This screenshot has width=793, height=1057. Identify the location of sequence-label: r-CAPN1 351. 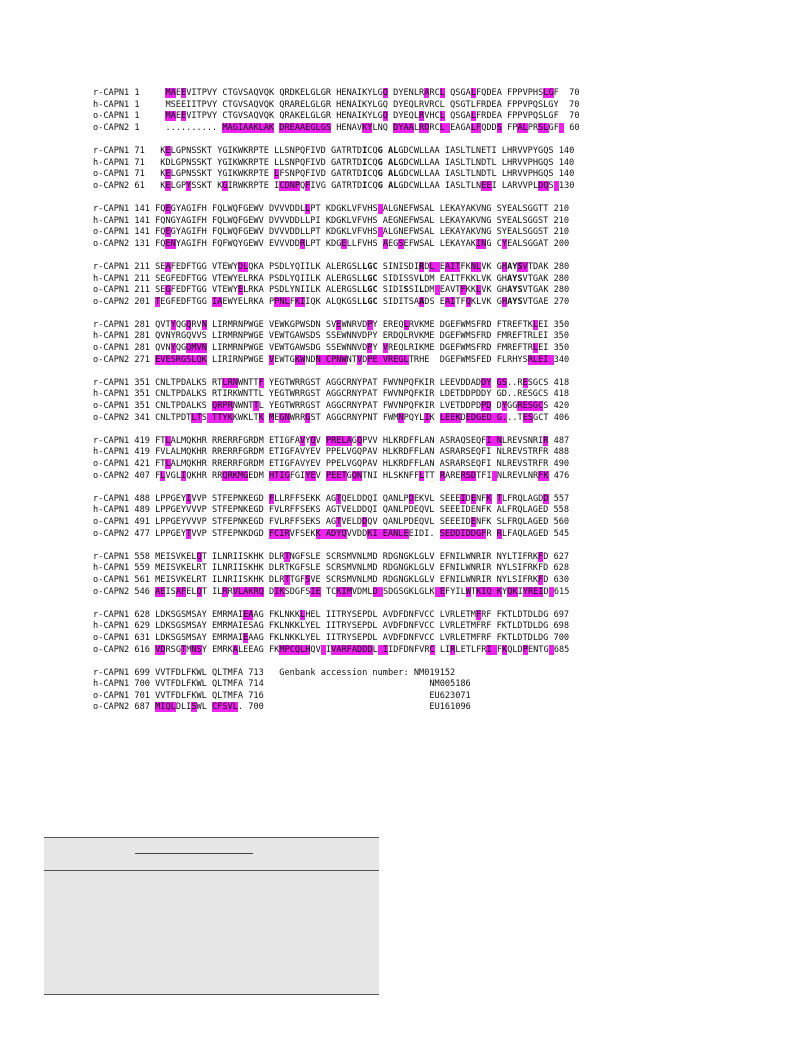
(121, 382).